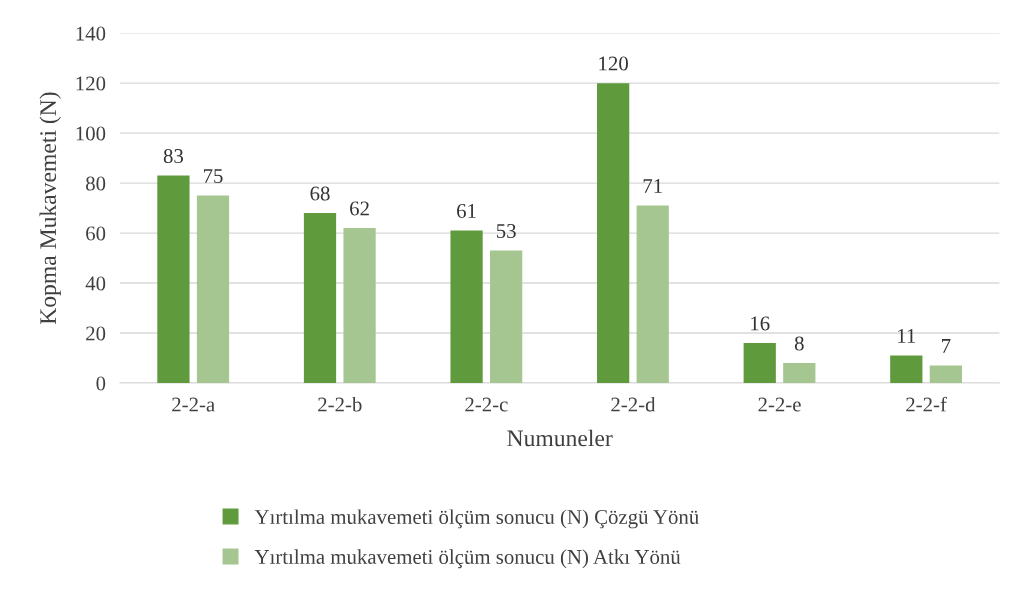  What do you see at coordinates (467, 559) in the screenshot?
I see `legend-label: Yırtılma mukavemeti ölçüm sonucu (N) Atkı Yönü` at bounding box center [467, 559].